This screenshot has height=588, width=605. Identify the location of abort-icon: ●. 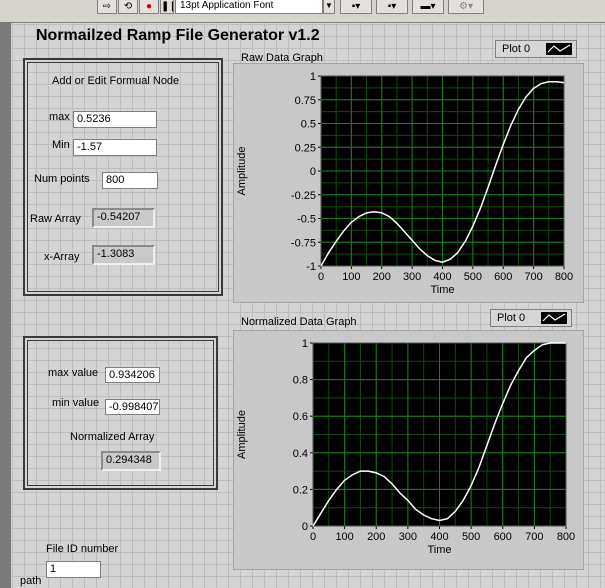
(149, 7).